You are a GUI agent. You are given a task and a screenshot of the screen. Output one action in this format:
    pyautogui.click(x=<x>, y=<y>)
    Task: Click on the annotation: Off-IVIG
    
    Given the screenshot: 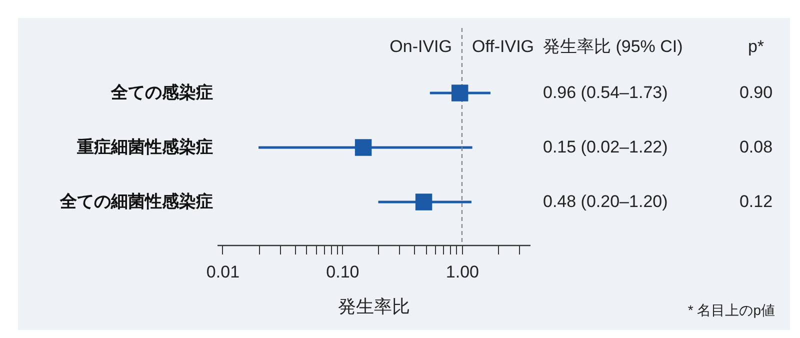 What is the action you would take?
    pyautogui.click(x=503, y=46)
    